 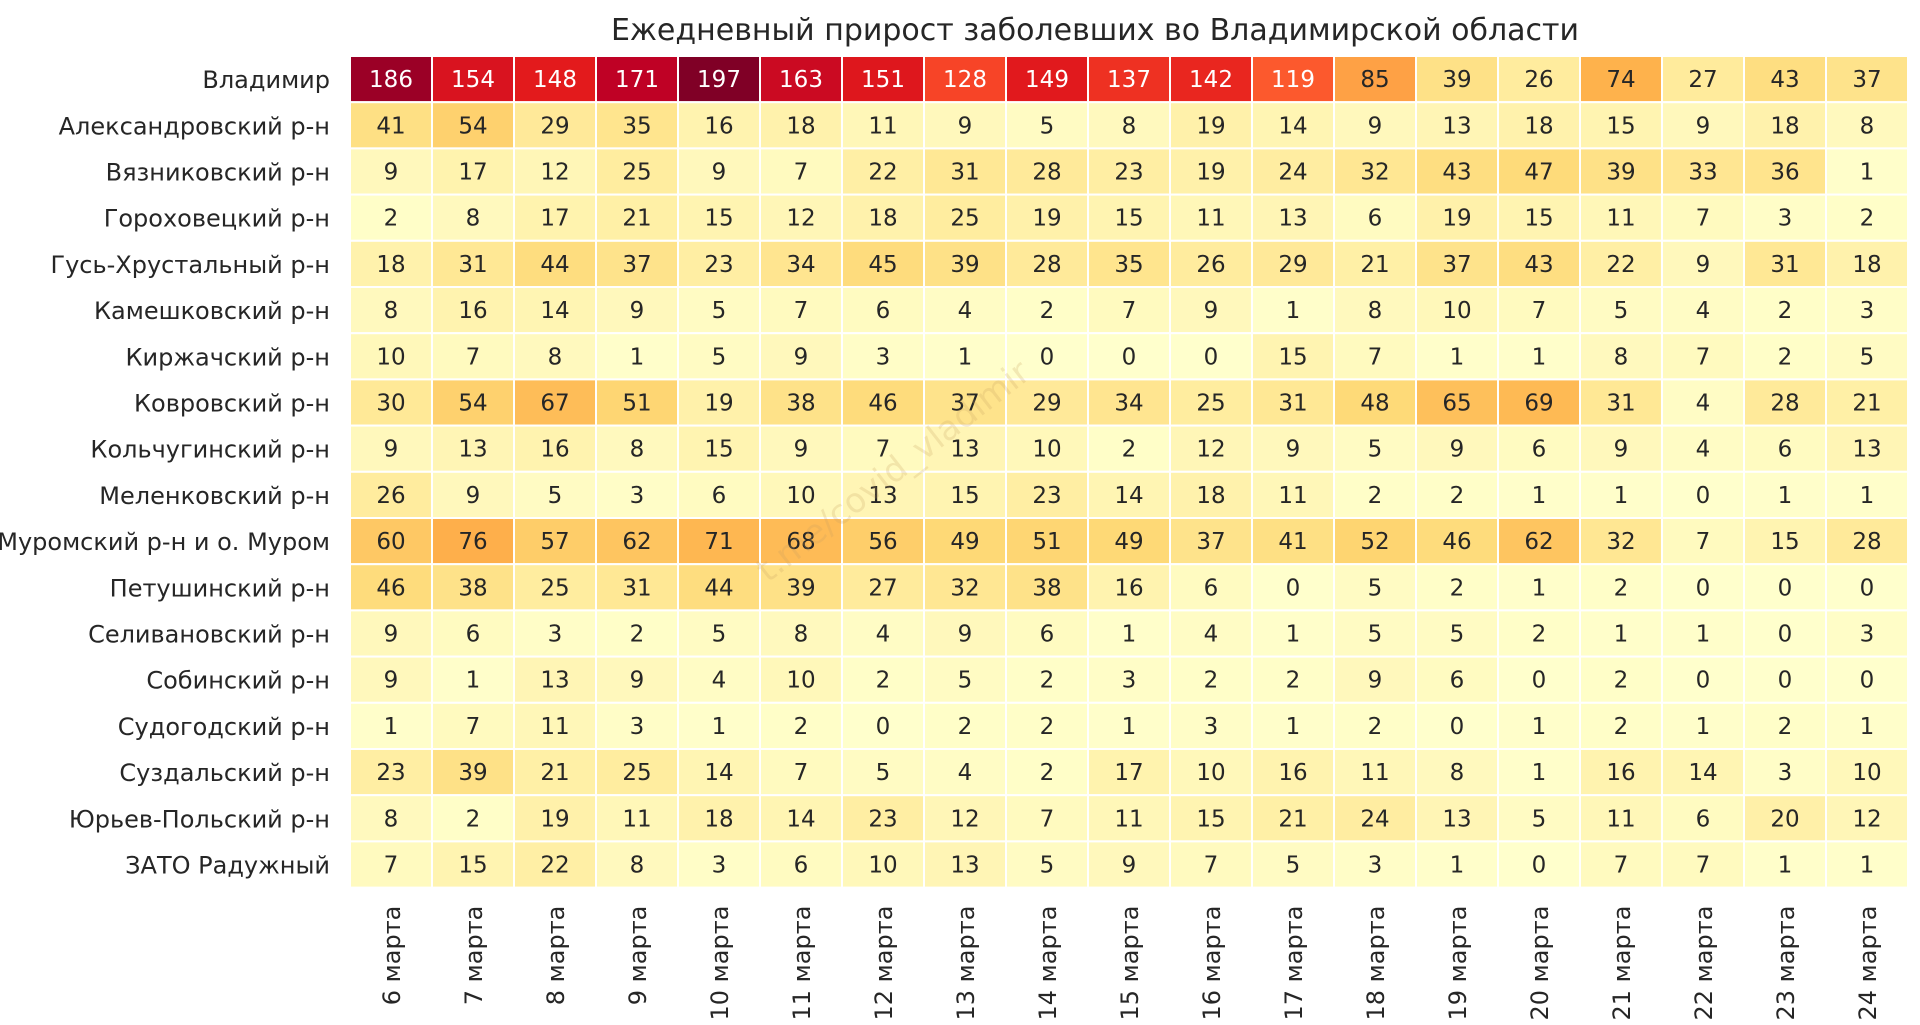 I want to click on row-label: Александровский р-н, so click(x=194, y=126).